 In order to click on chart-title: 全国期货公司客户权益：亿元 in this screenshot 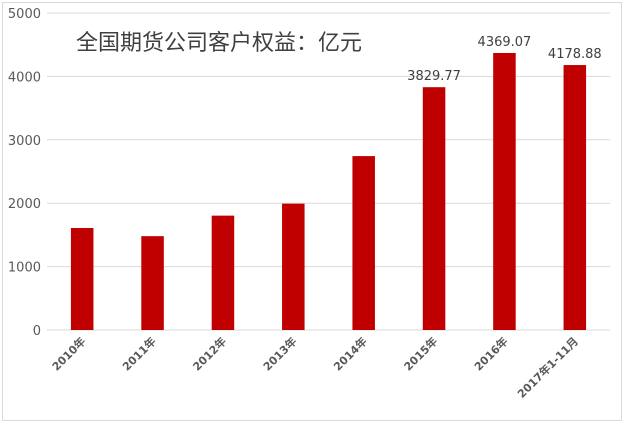, I will do `click(219, 43)`.